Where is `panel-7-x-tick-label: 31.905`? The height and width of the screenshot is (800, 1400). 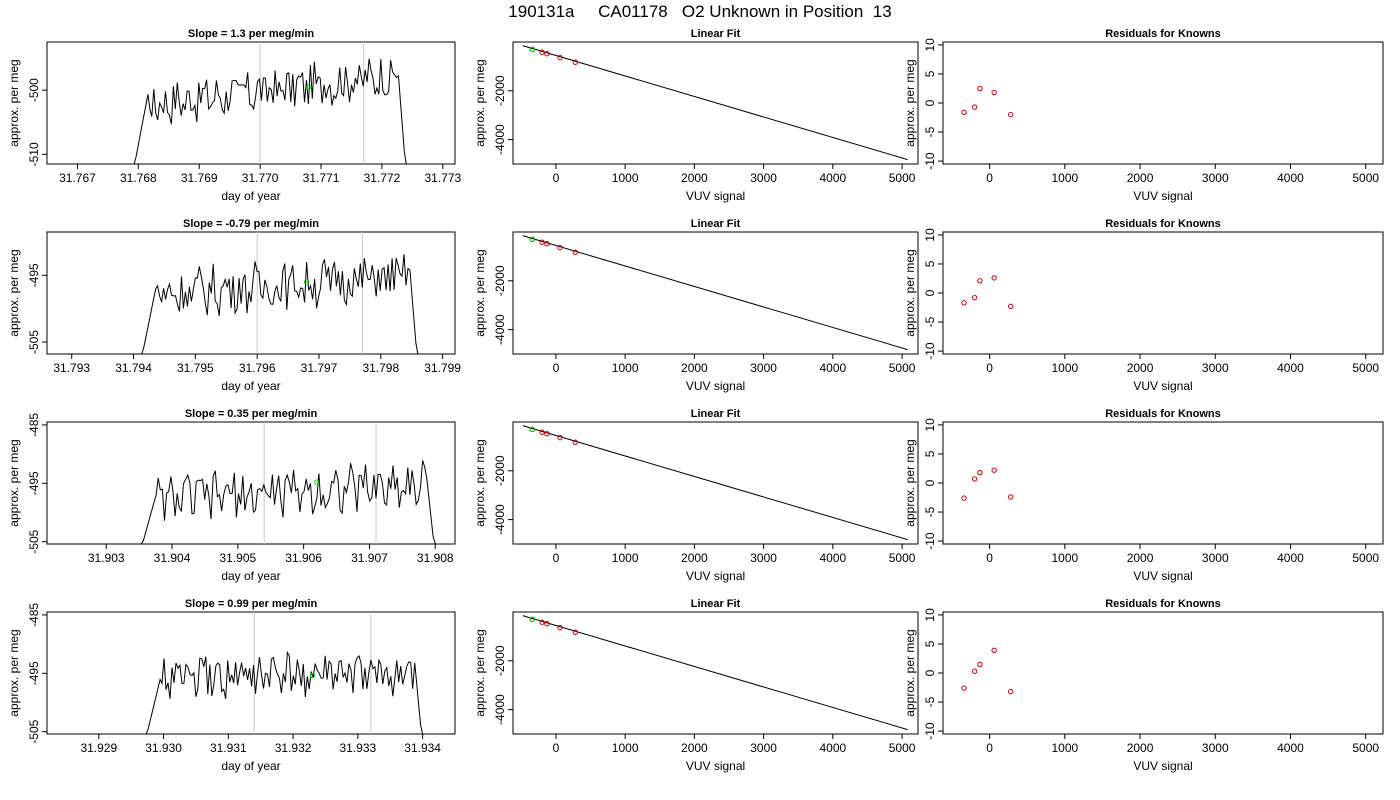 panel-7-x-tick-label: 31.905 is located at coordinates (237, 558).